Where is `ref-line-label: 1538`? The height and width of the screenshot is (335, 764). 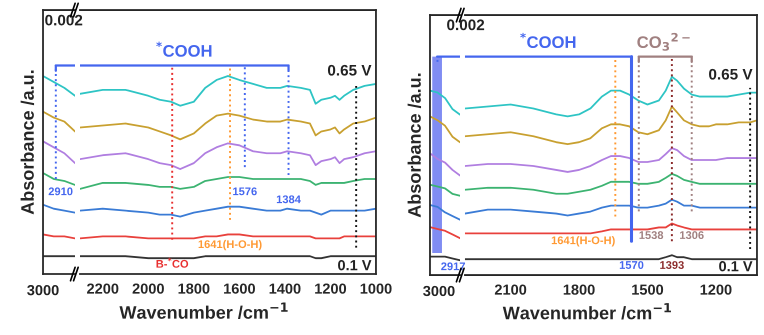
ref-line-label: 1538 is located at coordinates (652, 235).